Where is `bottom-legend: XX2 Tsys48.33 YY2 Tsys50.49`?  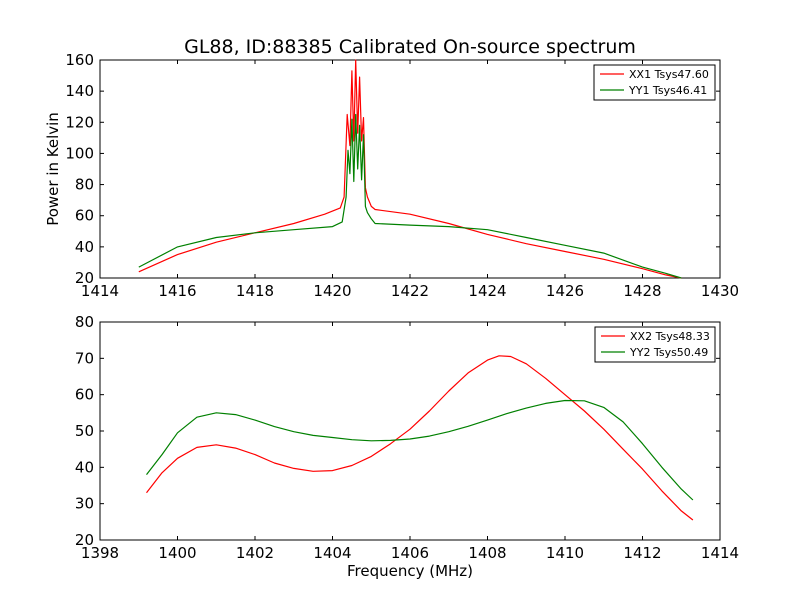
bottom-legend: XX2 Tsys48.33 YY2 Tsys50.49 is located at coordinates (655, 344).